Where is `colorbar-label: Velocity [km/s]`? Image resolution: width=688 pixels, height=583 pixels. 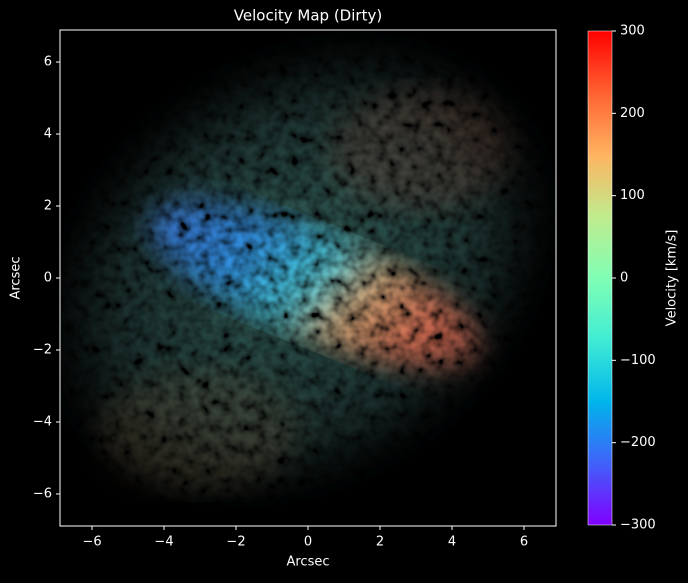 colorbar-label: Velocity [km/s] is located at coordinates (672, 278).